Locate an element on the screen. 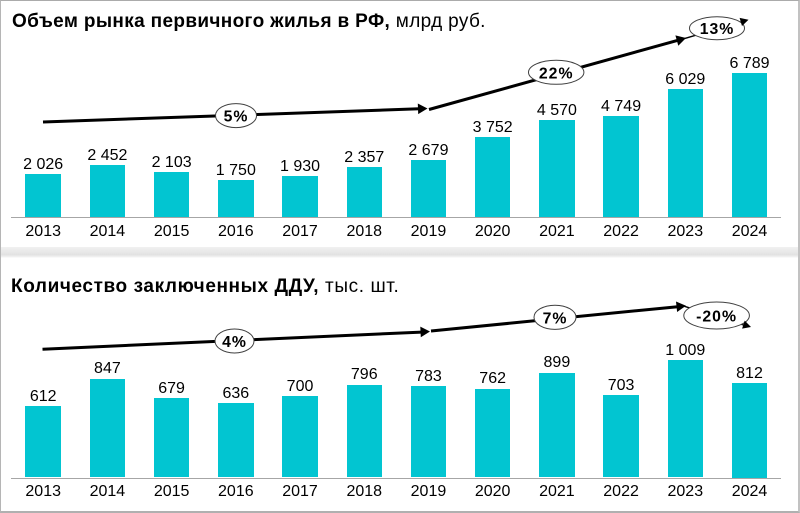 The image size is (800, 513). svg-text: -20% is located at coordinates (716, 317).